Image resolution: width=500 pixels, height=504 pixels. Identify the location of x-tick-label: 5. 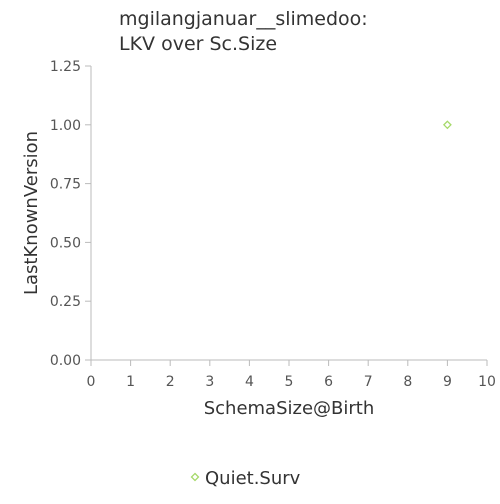
(289, 382).